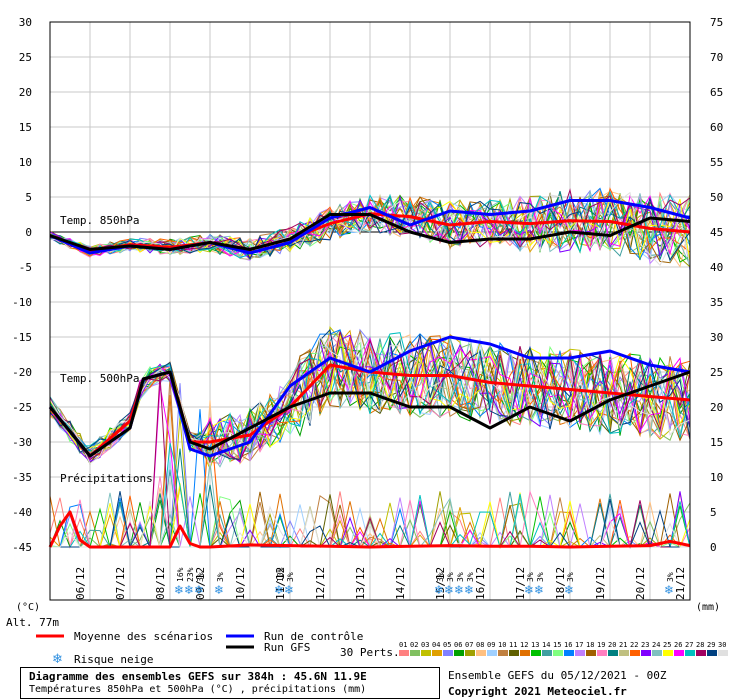 The width and height of the screenshot is (740, 700). I want to click on x-tick-label: 17/12, so click(520, 583).